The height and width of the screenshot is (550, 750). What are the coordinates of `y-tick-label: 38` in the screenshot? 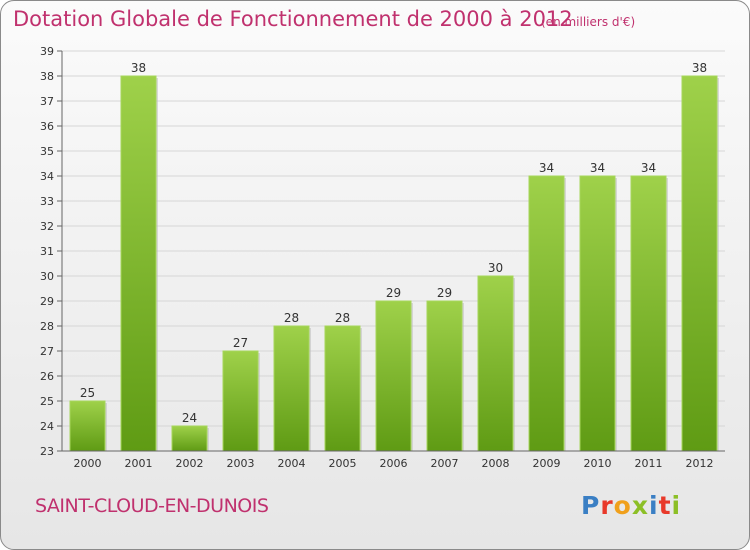 It's located at (47, 76).